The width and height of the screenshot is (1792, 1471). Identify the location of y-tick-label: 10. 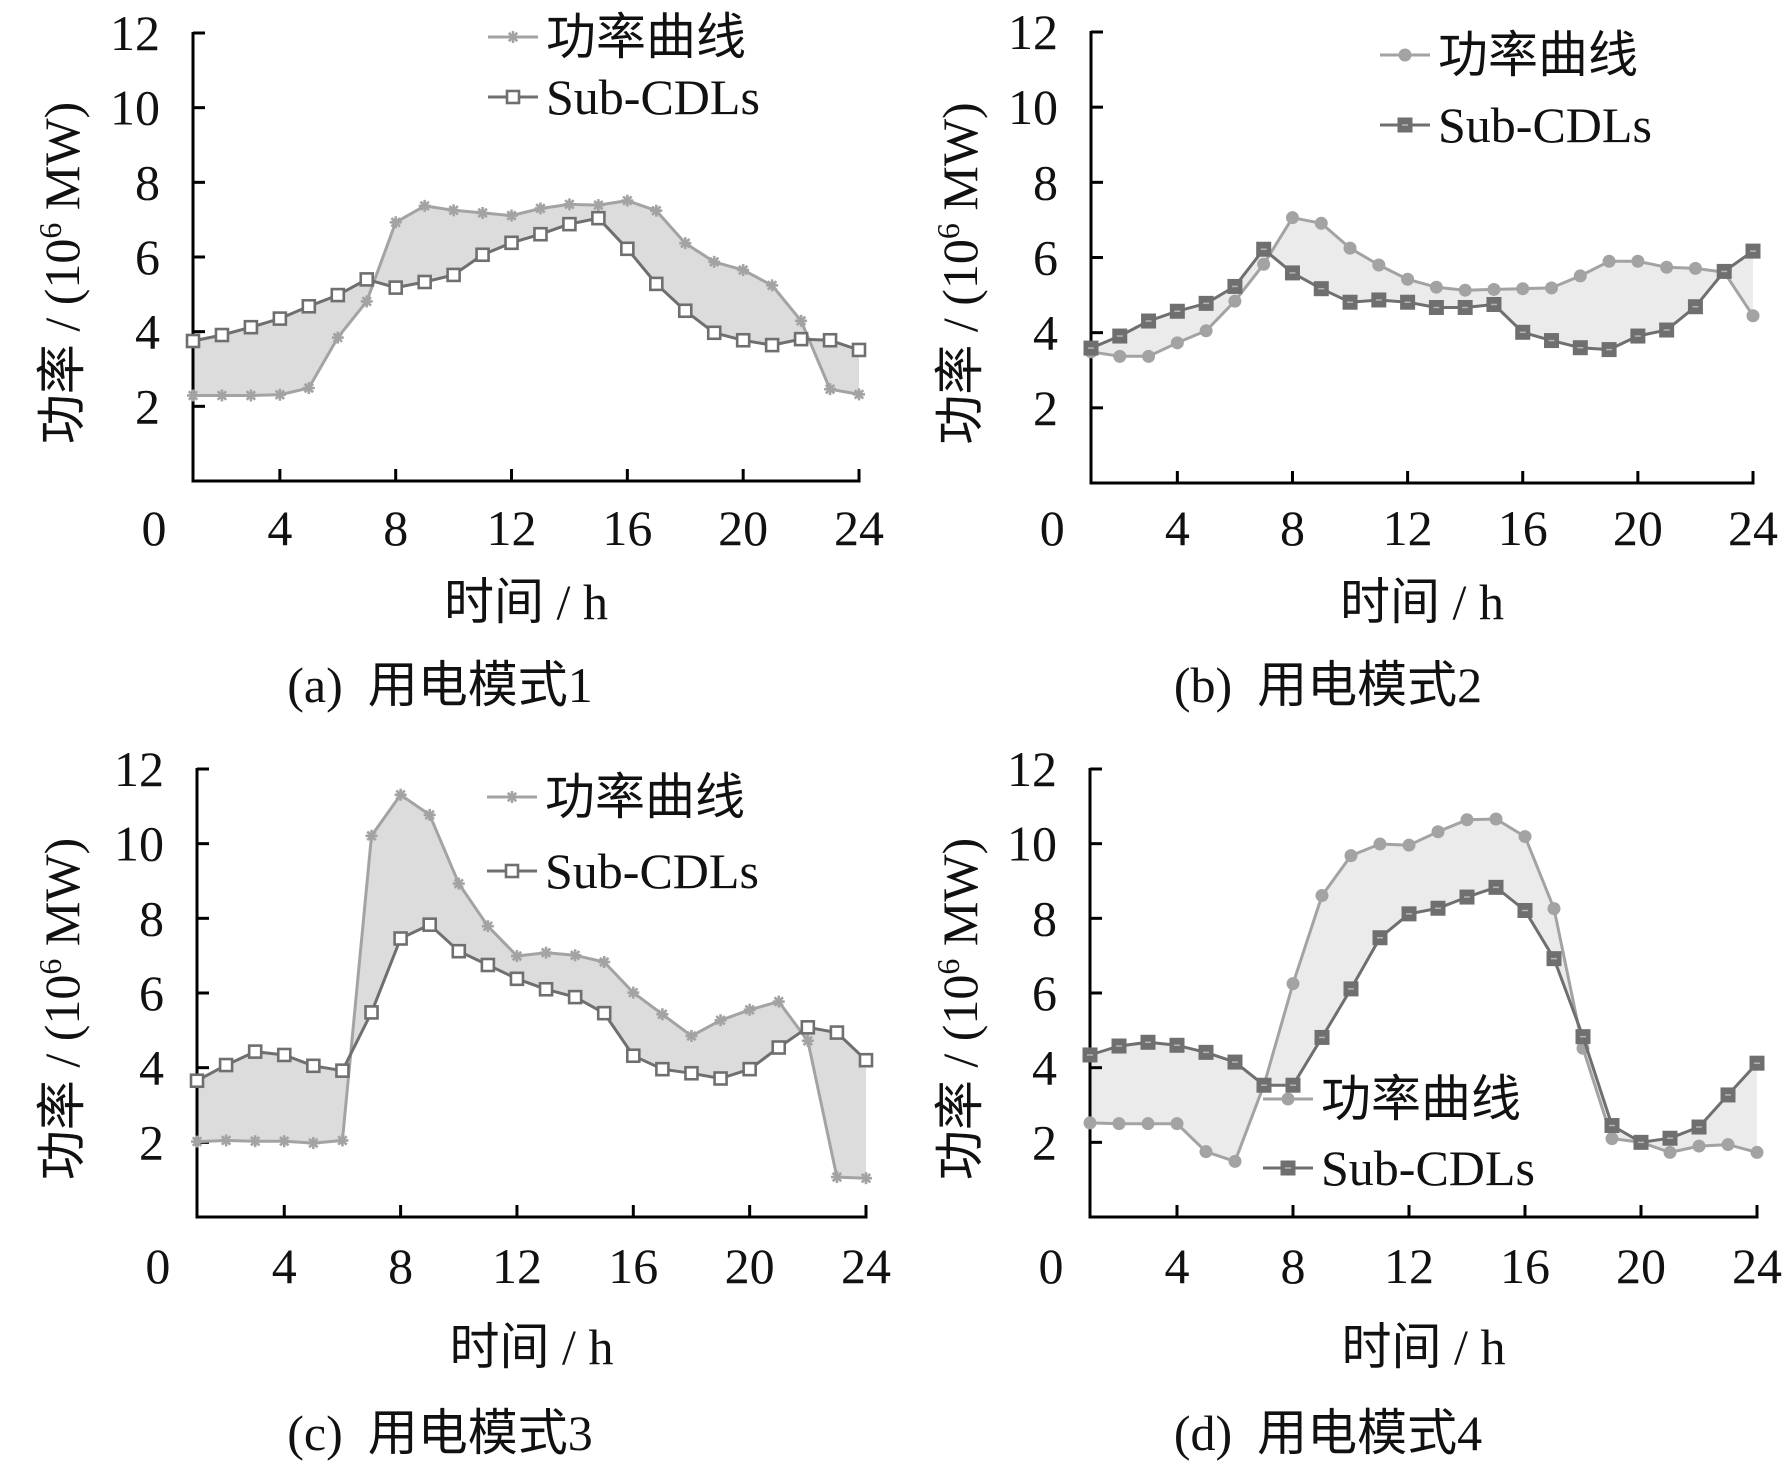
(139, 844).